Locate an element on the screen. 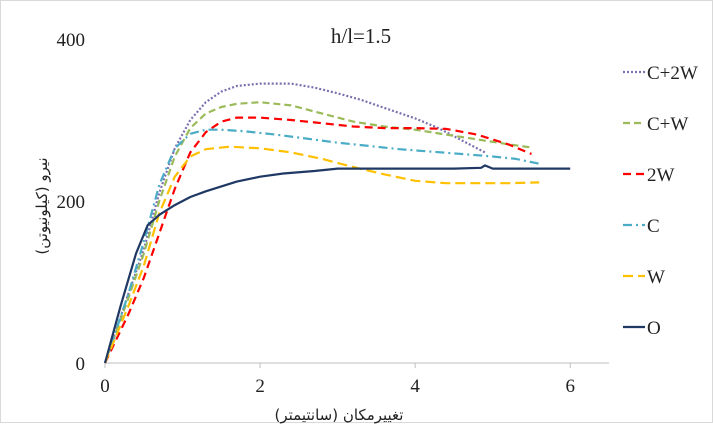 This screenshot has height=424, width=713. y-tick-label: 0 is located at coordinates (81, 364).